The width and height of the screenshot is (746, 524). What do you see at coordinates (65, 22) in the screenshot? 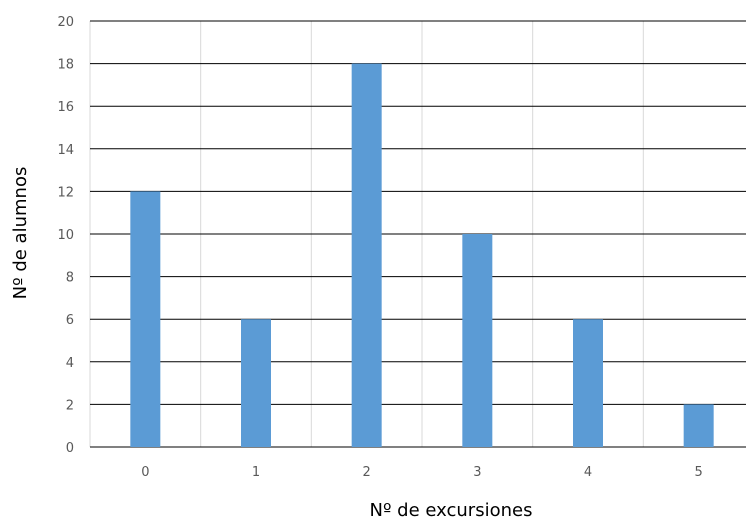
I see `y-tick-label: 20` at bounding box center [65, 22].